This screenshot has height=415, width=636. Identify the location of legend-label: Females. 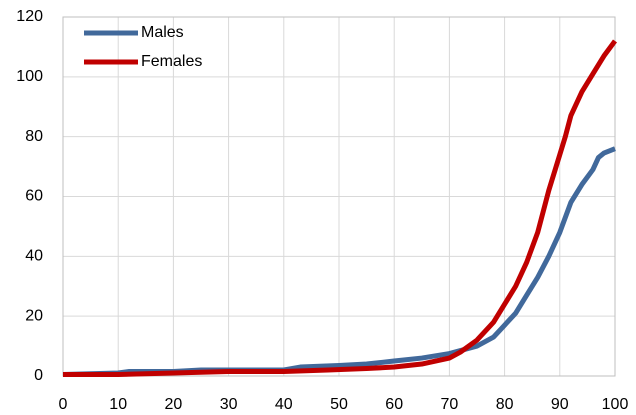
(171, 61).